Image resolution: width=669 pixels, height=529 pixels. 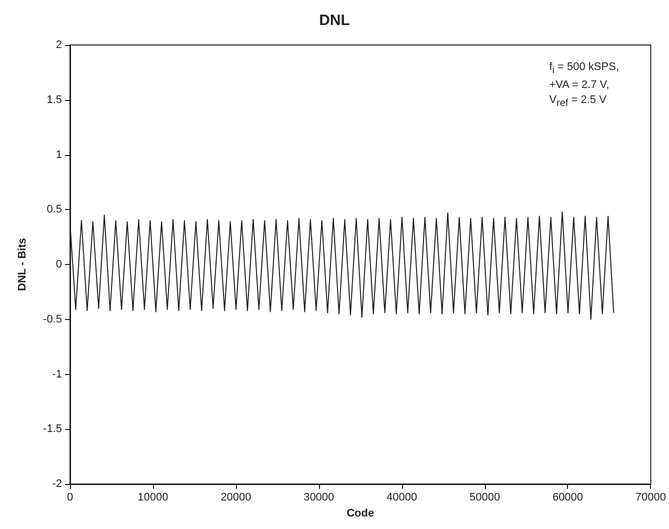 I want to click on y-tick-label: 0.5, so click(x=54, y=210).